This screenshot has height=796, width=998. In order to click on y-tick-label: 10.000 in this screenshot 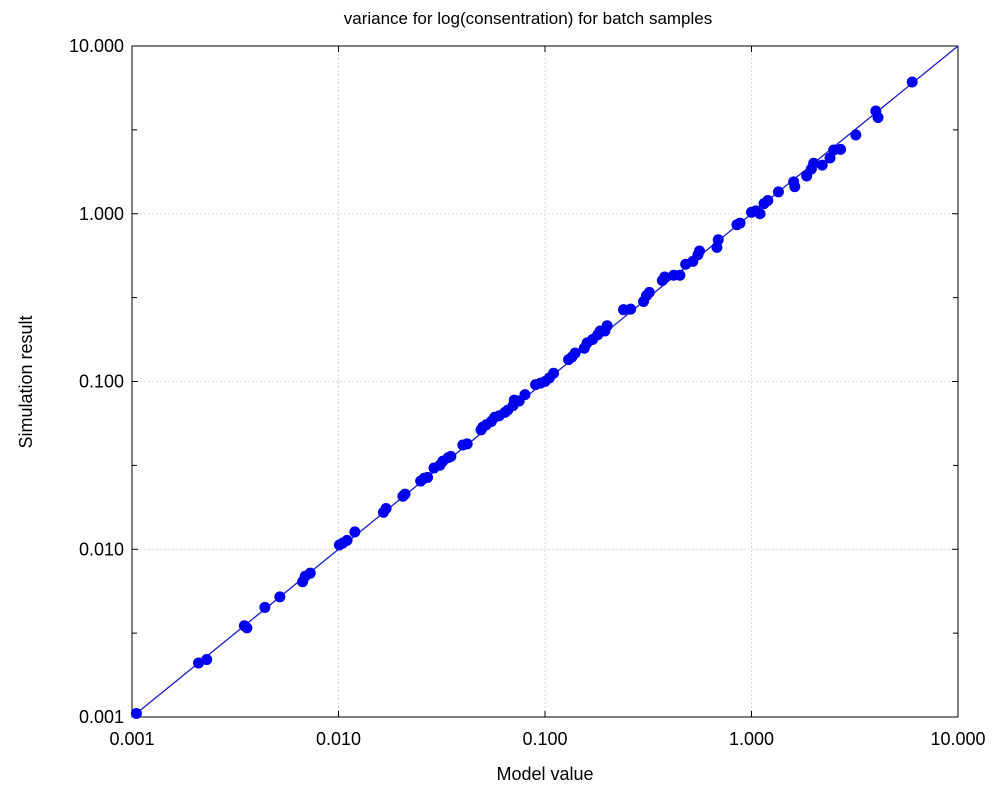, I will do `click(96, 46)`.